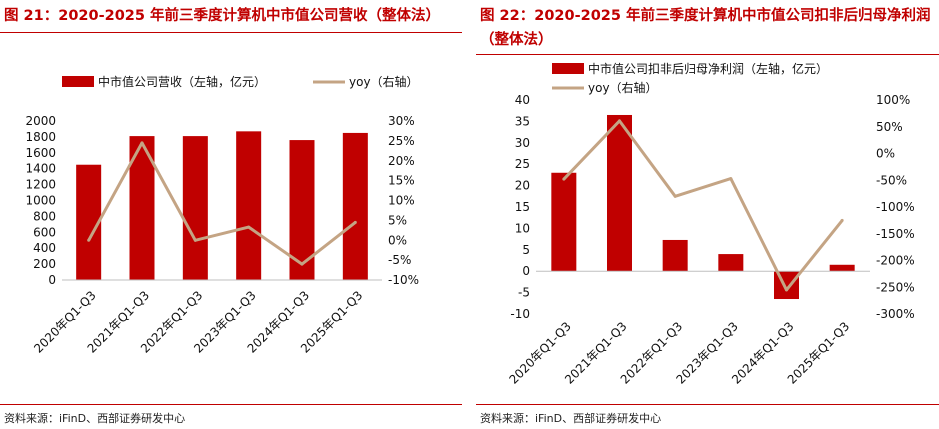 The height and width of the screenshot is (429, 939). Describe the element at coordinates (40, 201) in the screenshot. I see `y-left-tick-label: 1000` at that location.